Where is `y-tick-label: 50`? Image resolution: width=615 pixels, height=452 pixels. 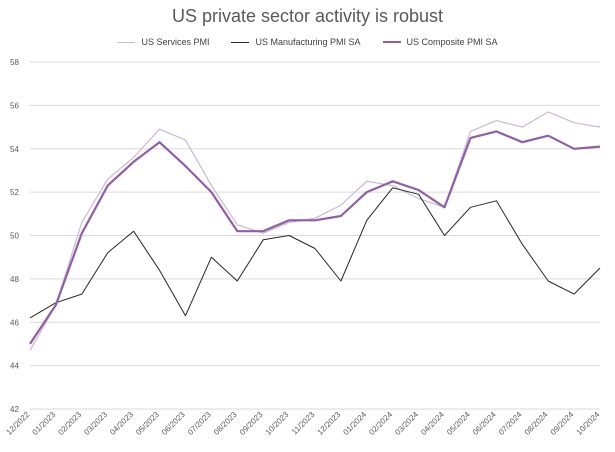 y-tick-label: 50 is located at coordinates (14, 236).